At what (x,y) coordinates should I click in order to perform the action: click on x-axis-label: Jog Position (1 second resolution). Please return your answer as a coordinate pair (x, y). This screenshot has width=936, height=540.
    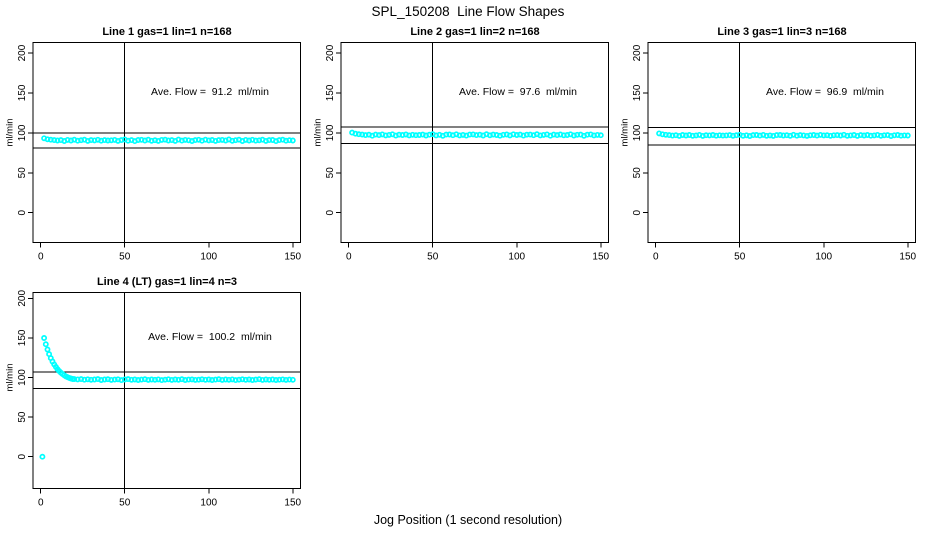
    Looking at the image, I should click on (468, 520).